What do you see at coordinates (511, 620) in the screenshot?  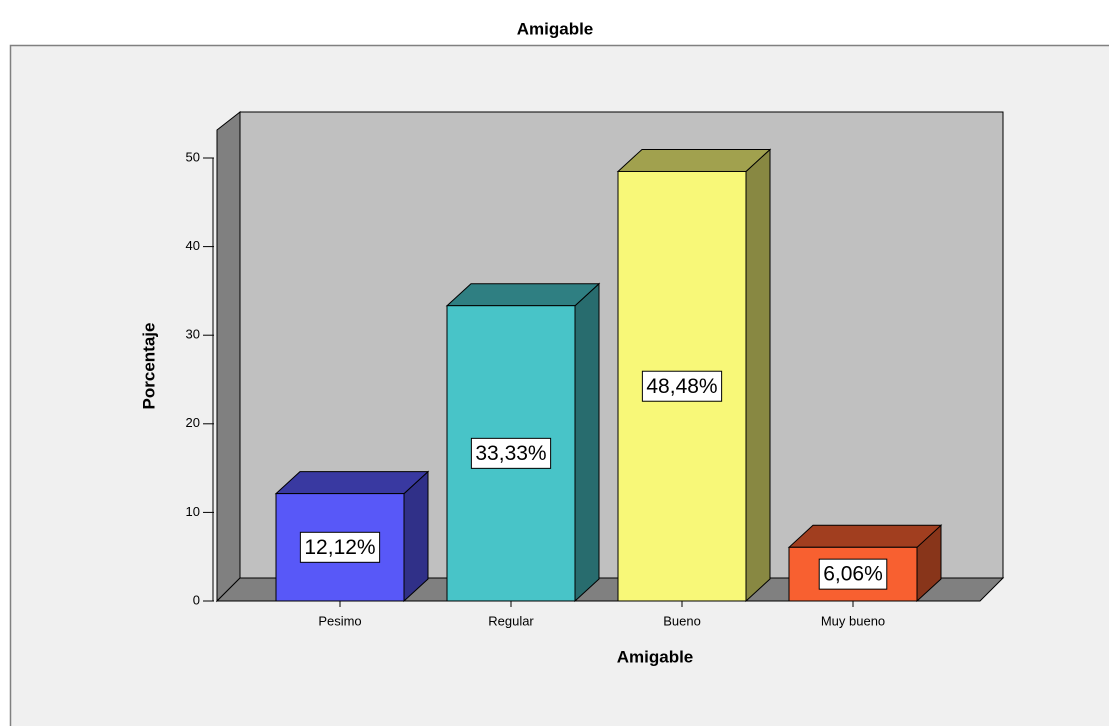 I see `x-tick-label: Regular` at bounding box center [511, 620].